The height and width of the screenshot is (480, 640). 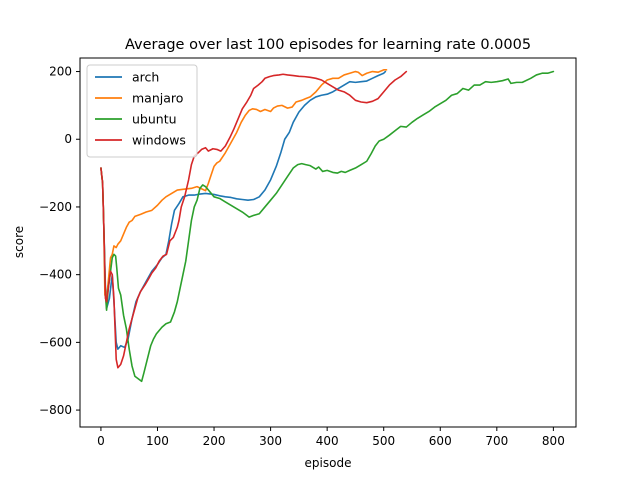 What do you see at coordinates (55, 275) in the screenshot?
I see `y-tick-label: −400` at bounding box center [55, 275].